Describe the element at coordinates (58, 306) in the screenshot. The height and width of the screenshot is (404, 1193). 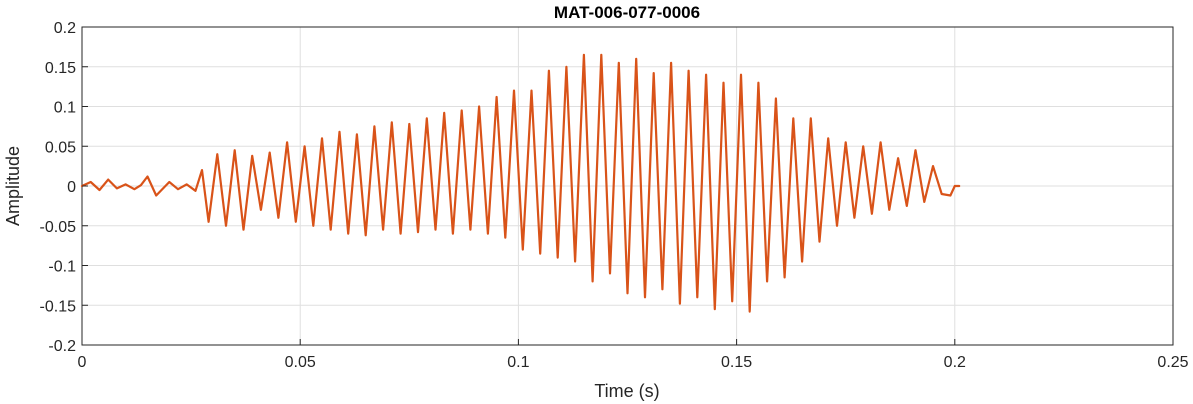
I see `y-tick-label: -0.15` at that location.